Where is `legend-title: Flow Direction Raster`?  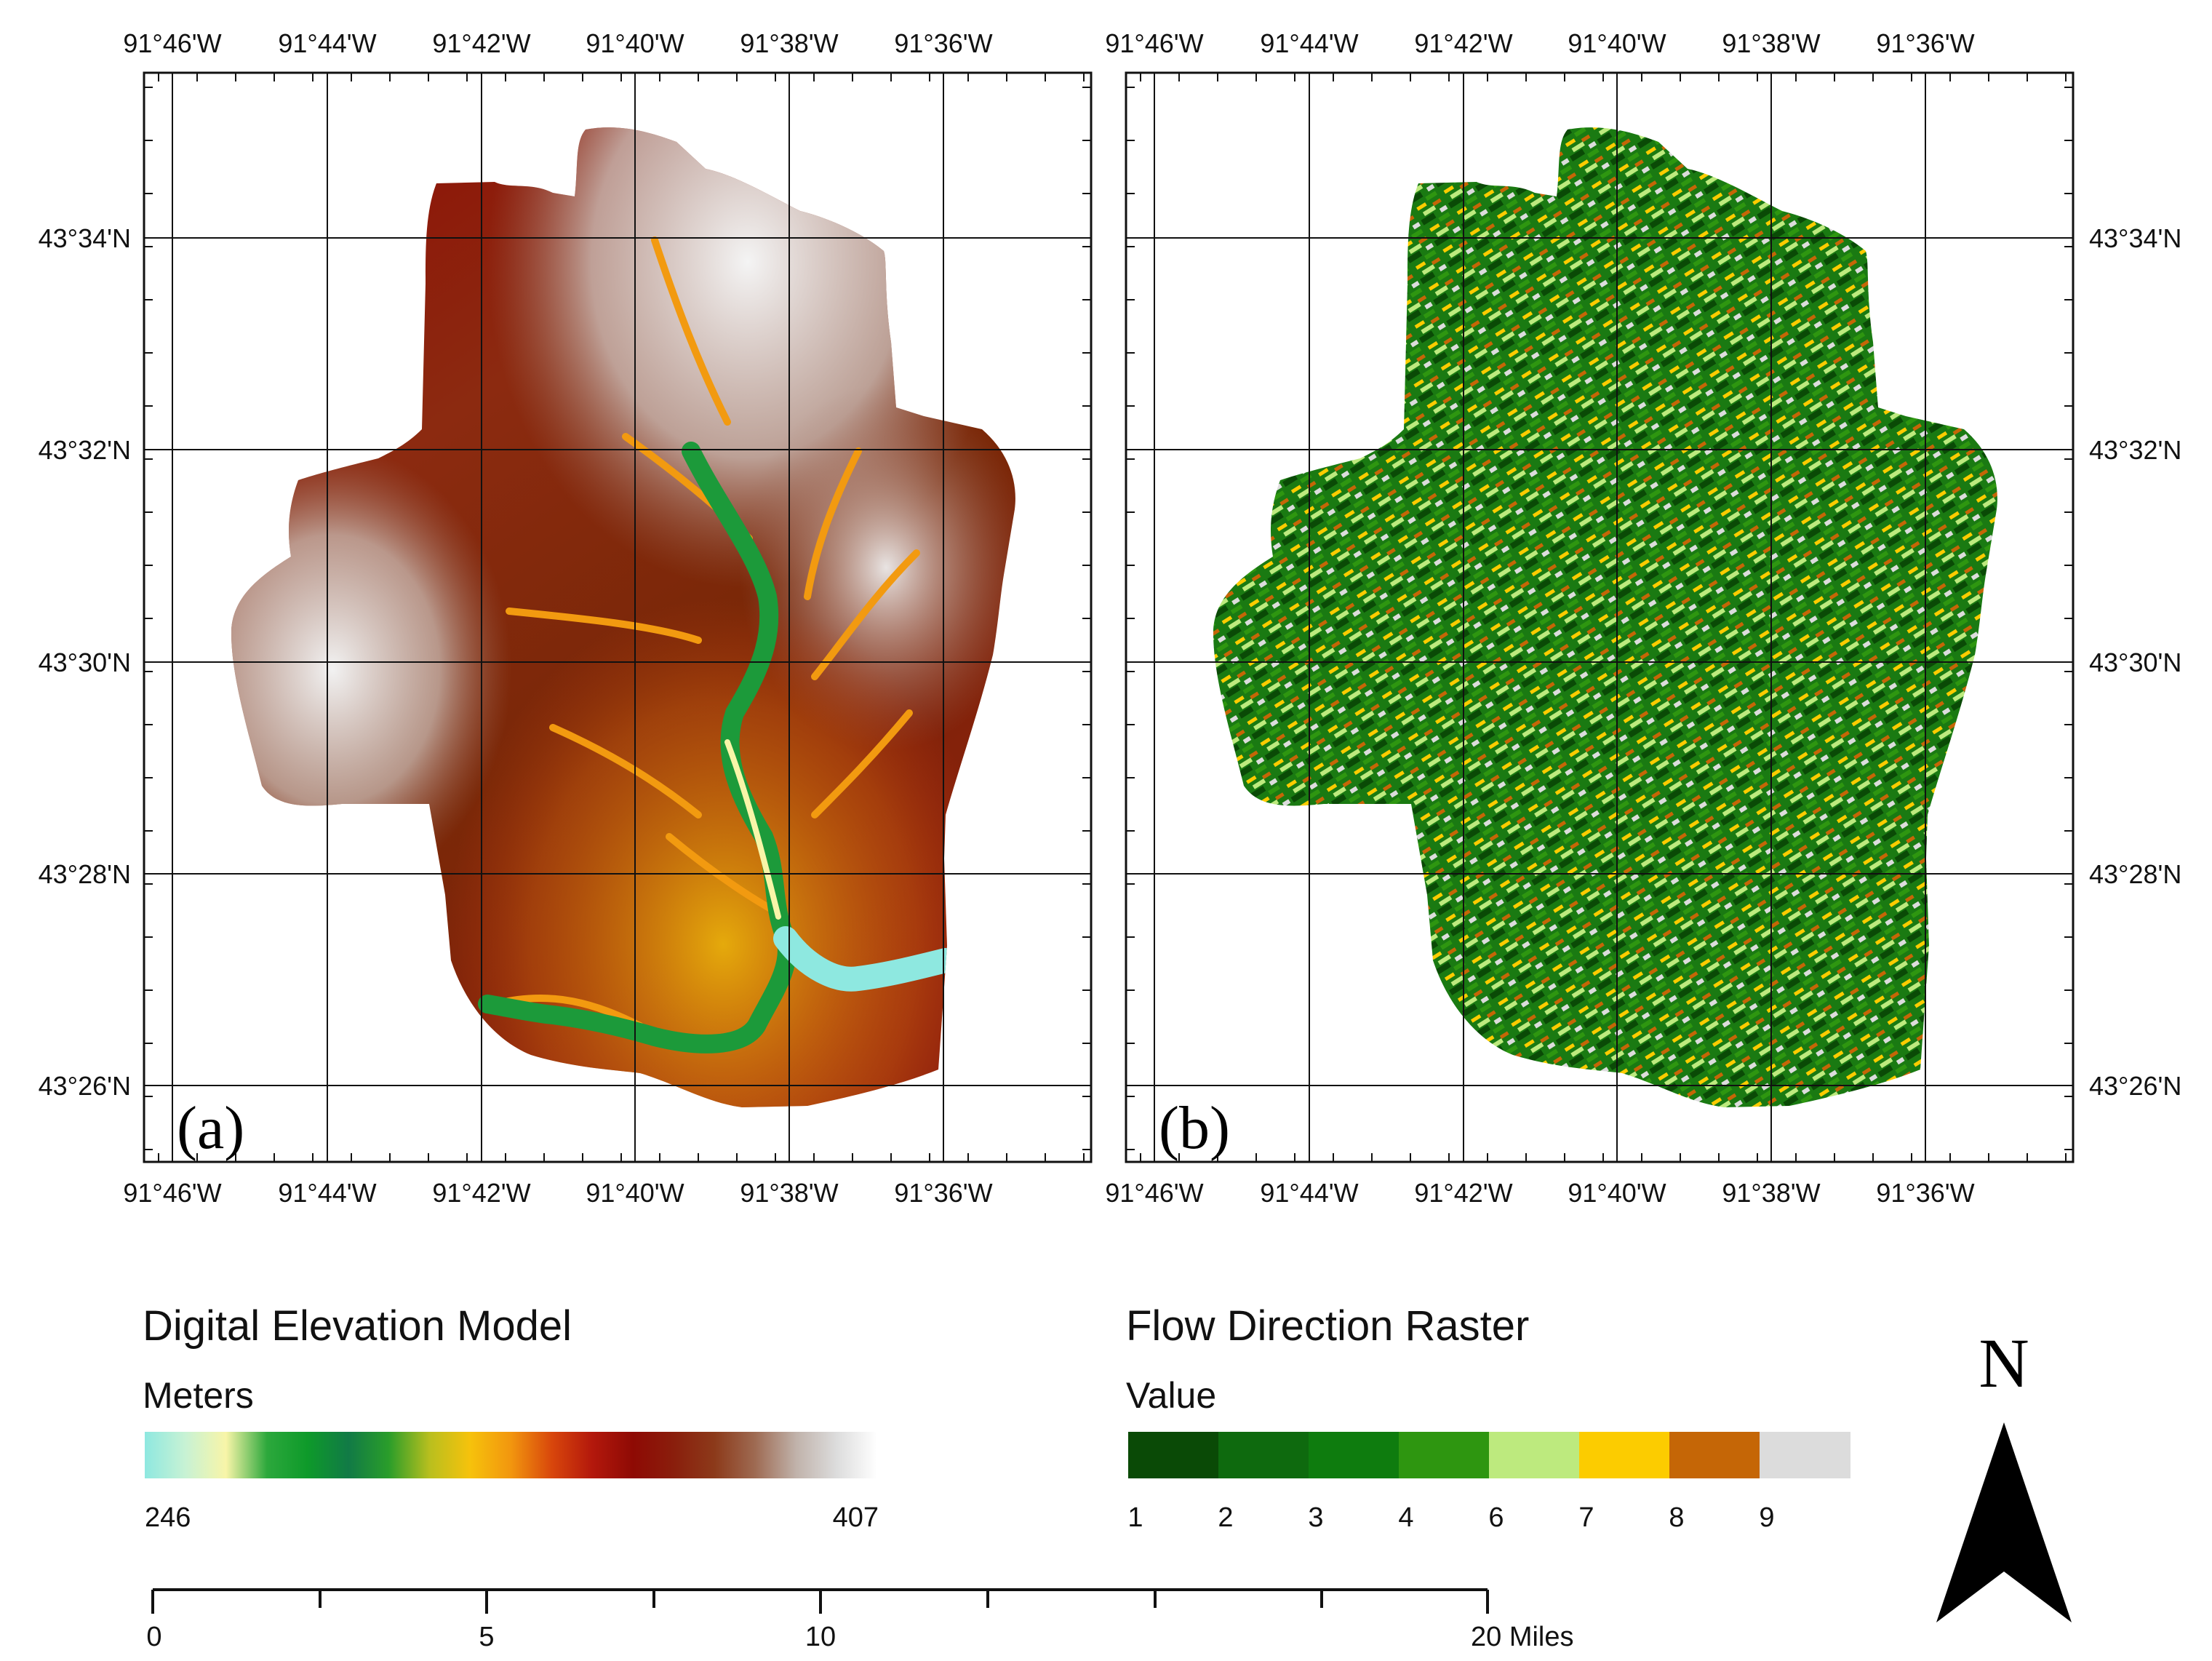
legend-title: Flow Direction Raster is located at coordinates (1327, 1326).